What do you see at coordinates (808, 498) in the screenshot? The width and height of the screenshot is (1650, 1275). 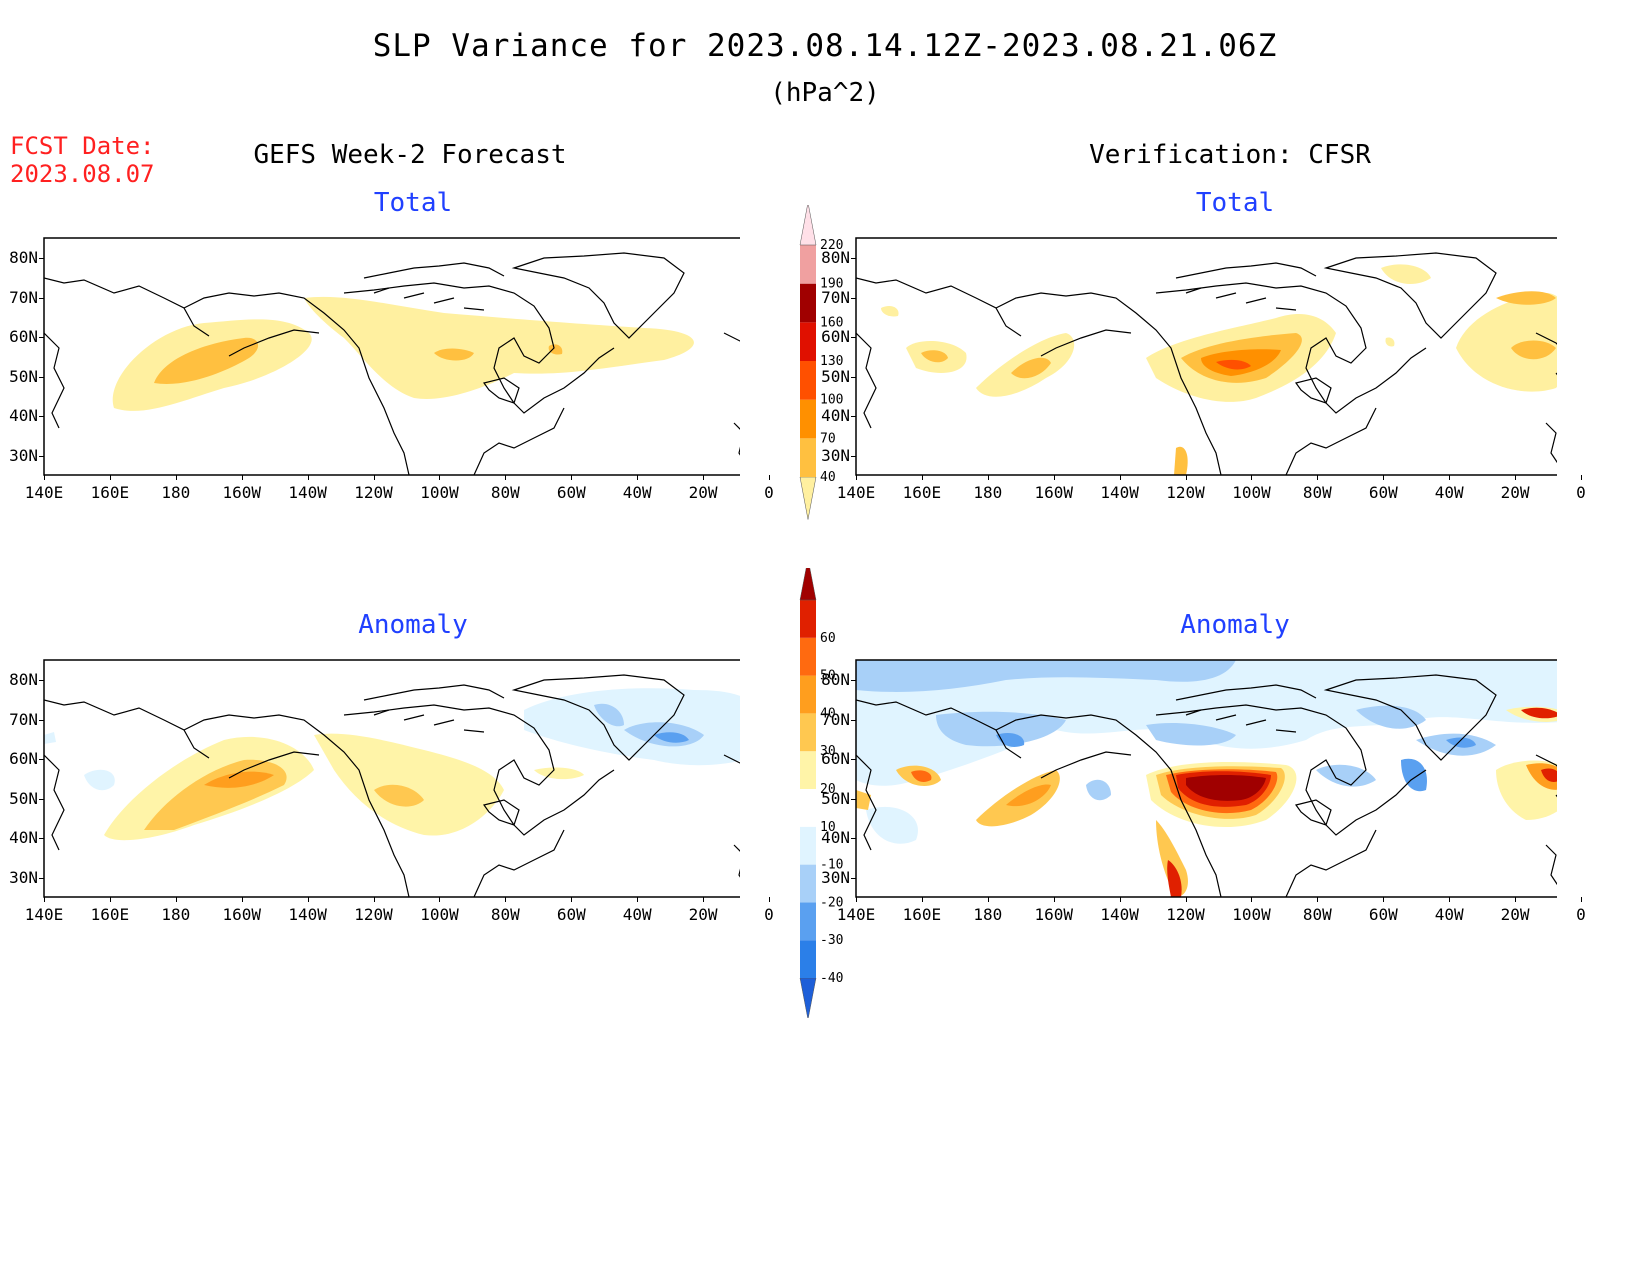 I see `colorbar-bottom-triangle` at bounding box center [808, 498].